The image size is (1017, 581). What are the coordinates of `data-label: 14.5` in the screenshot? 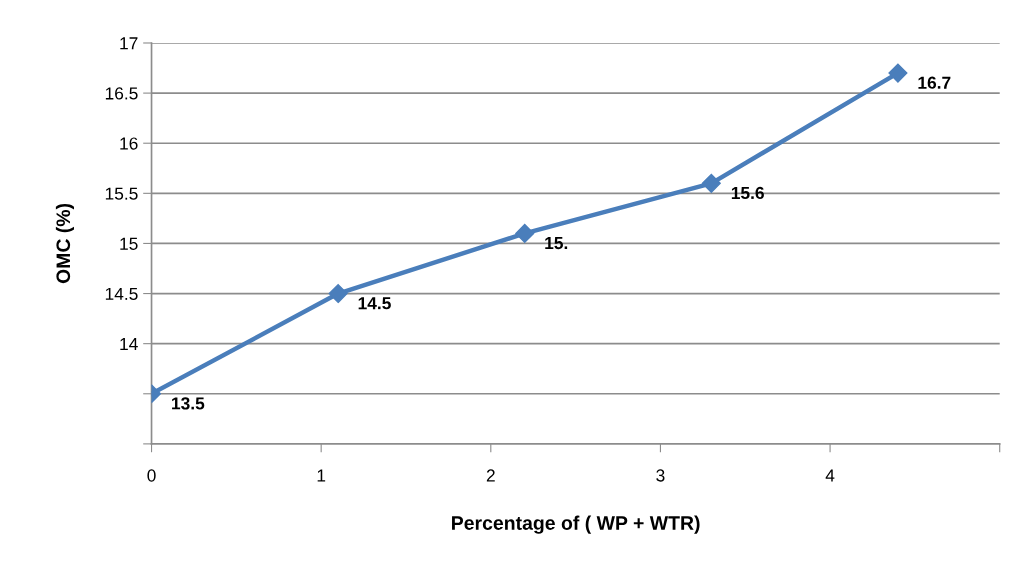 It's located at (374, 303).